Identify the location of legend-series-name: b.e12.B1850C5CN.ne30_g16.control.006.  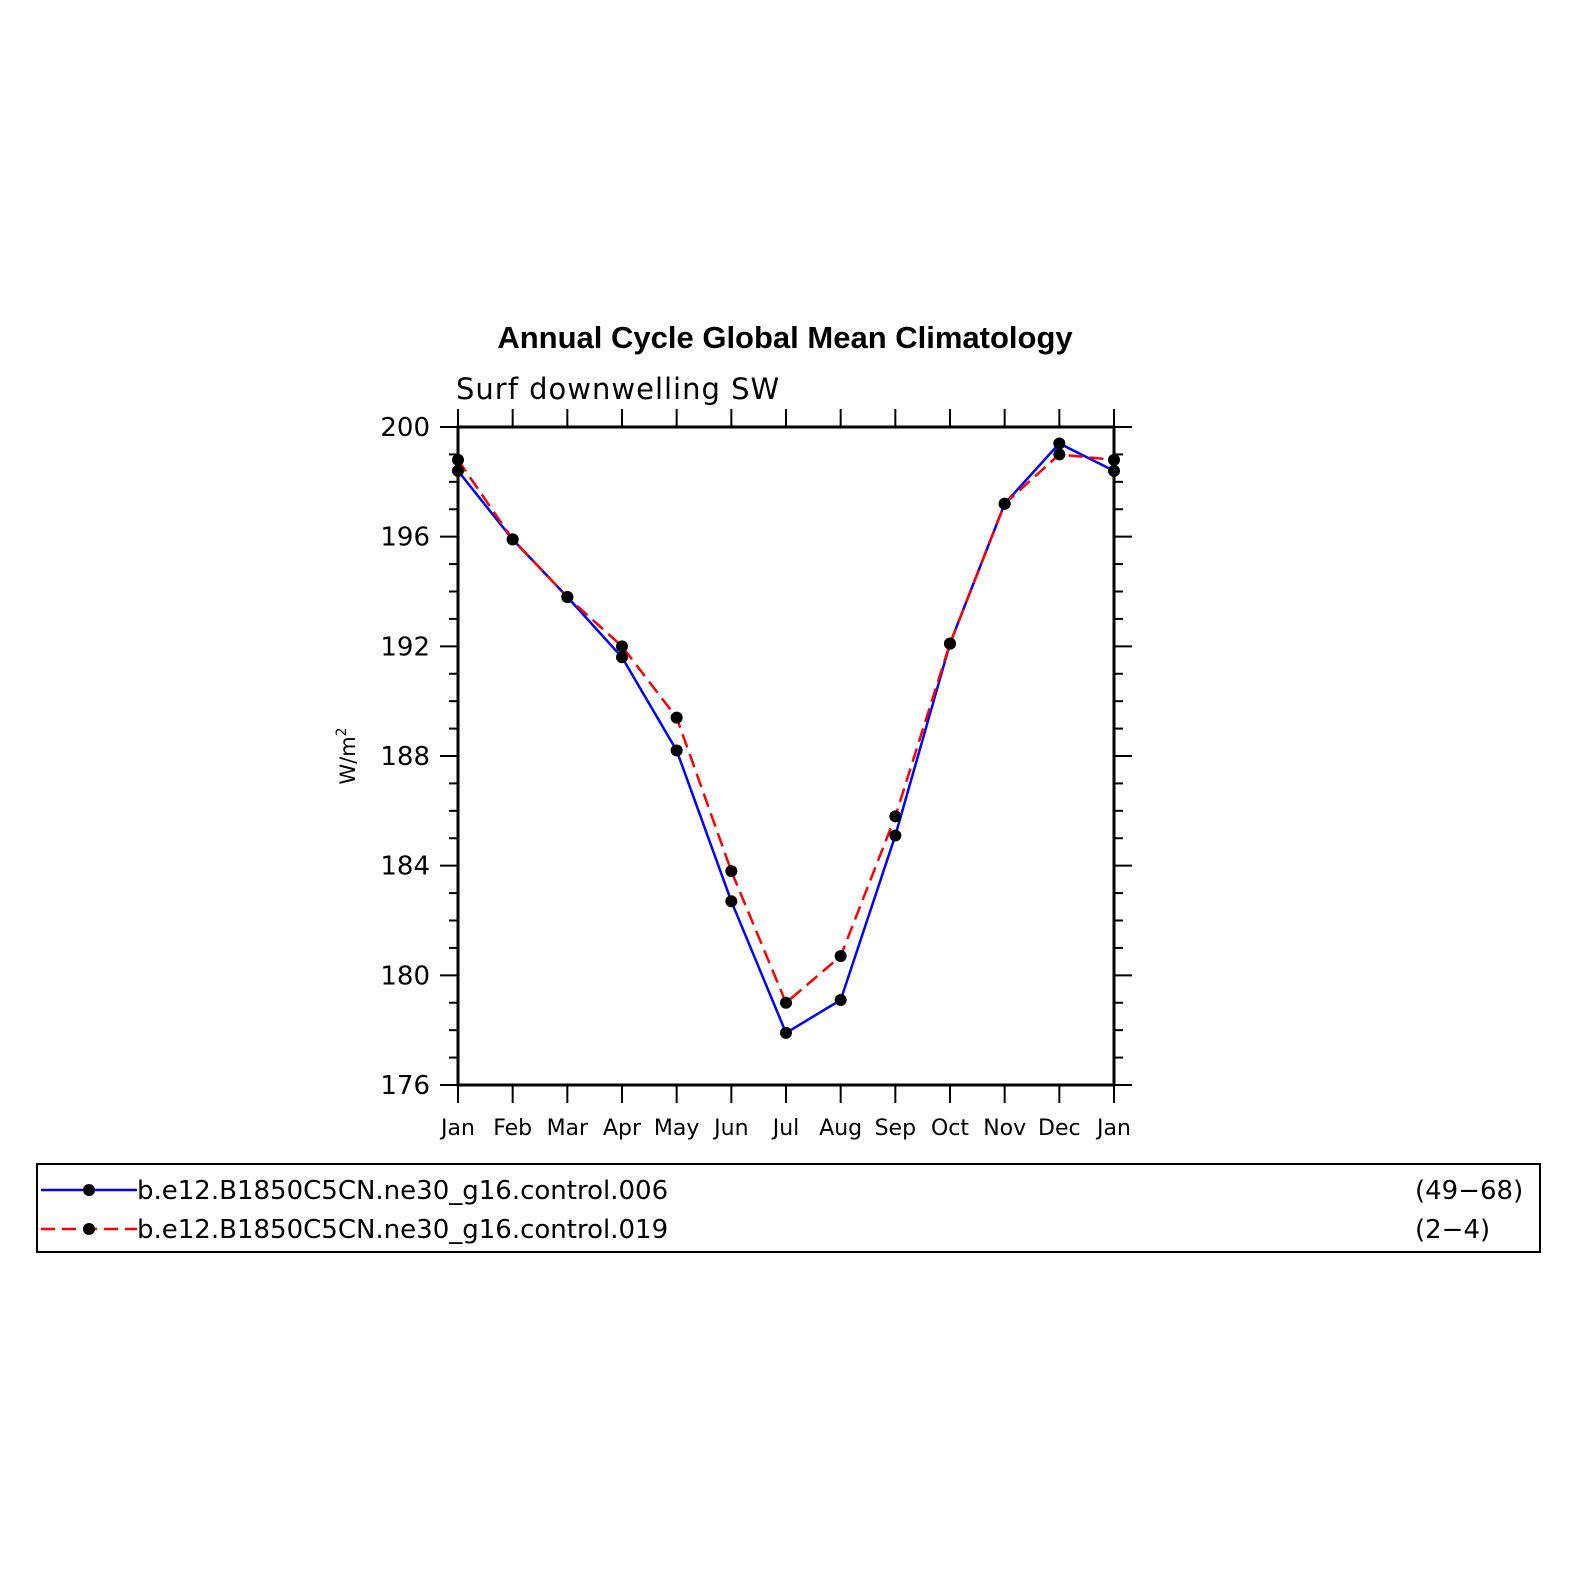
(402, 1191).